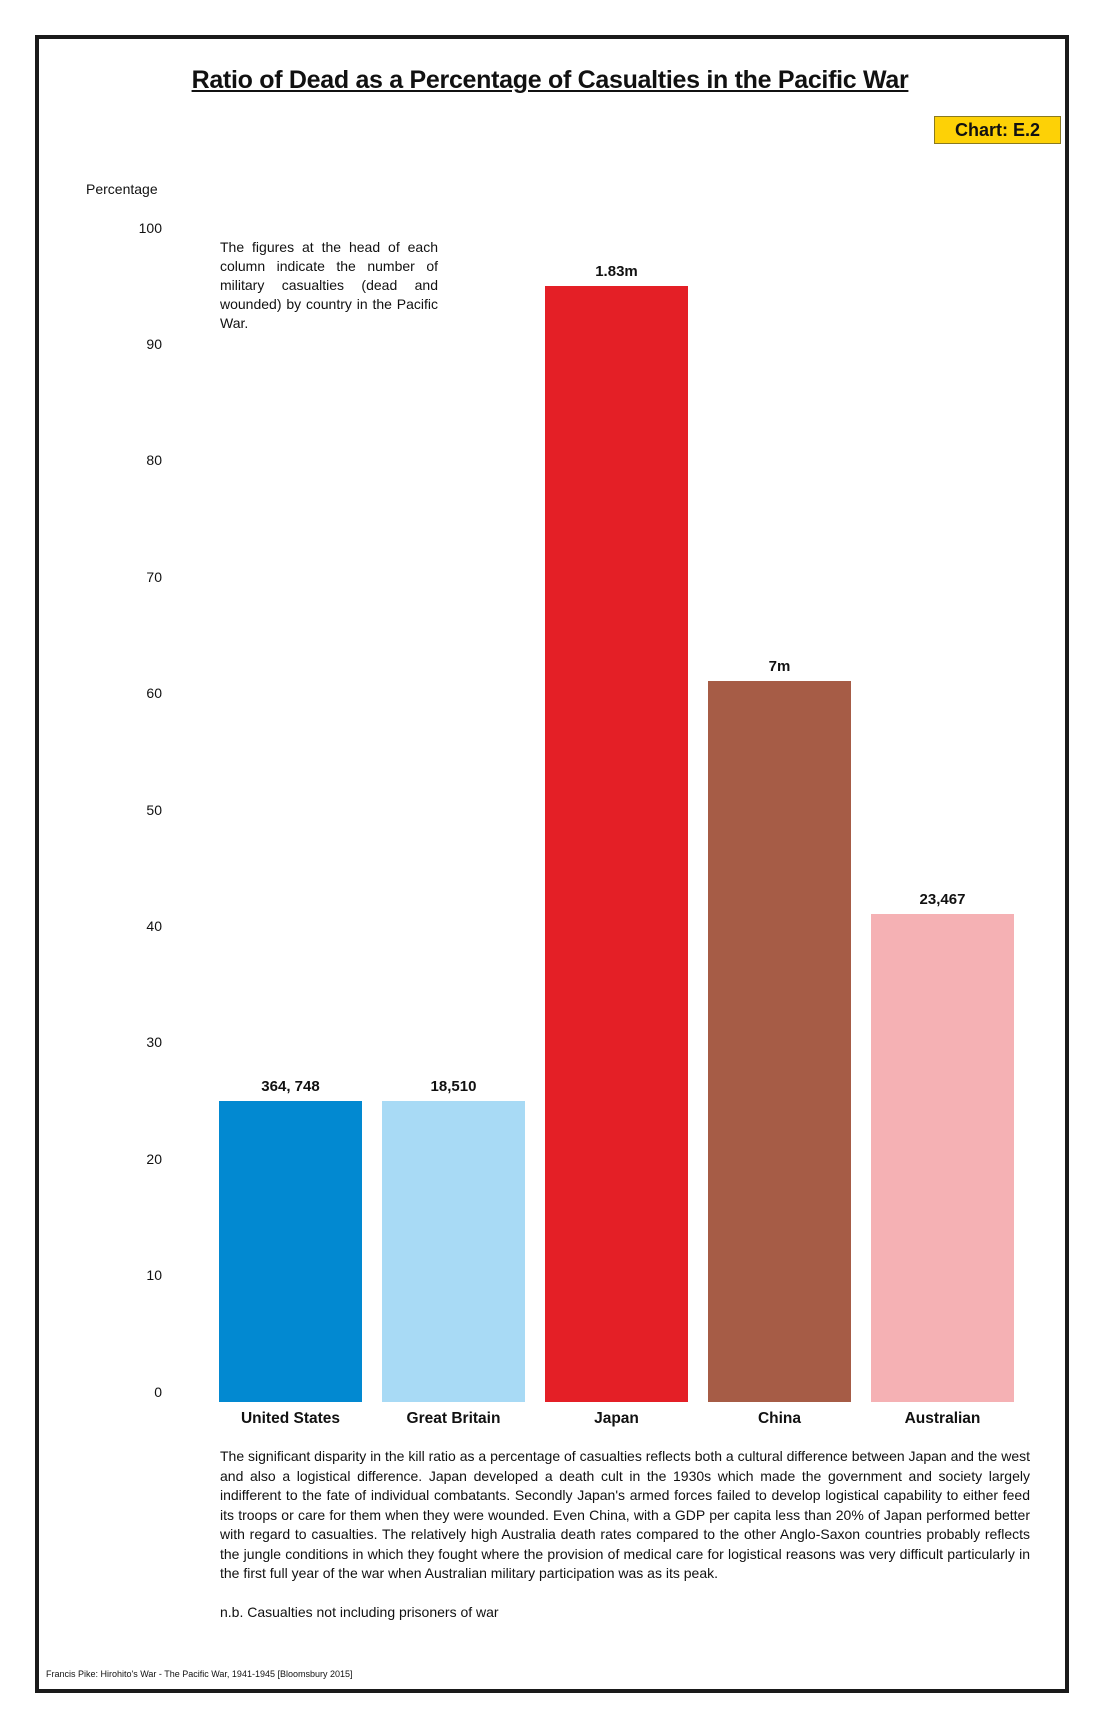 The image size is (1100, 1720). I want to click on x-category-label: Japan, so click(616, 1418).